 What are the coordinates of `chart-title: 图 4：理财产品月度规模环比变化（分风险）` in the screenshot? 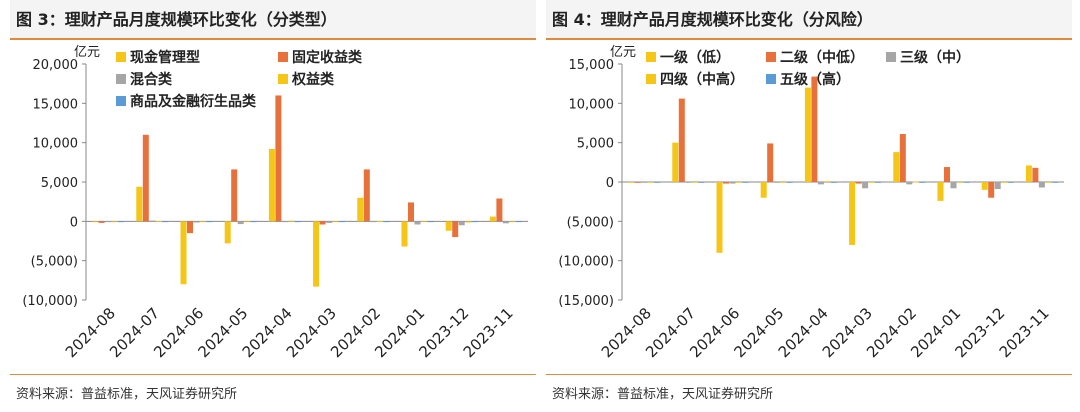 It's located at (809, 20).